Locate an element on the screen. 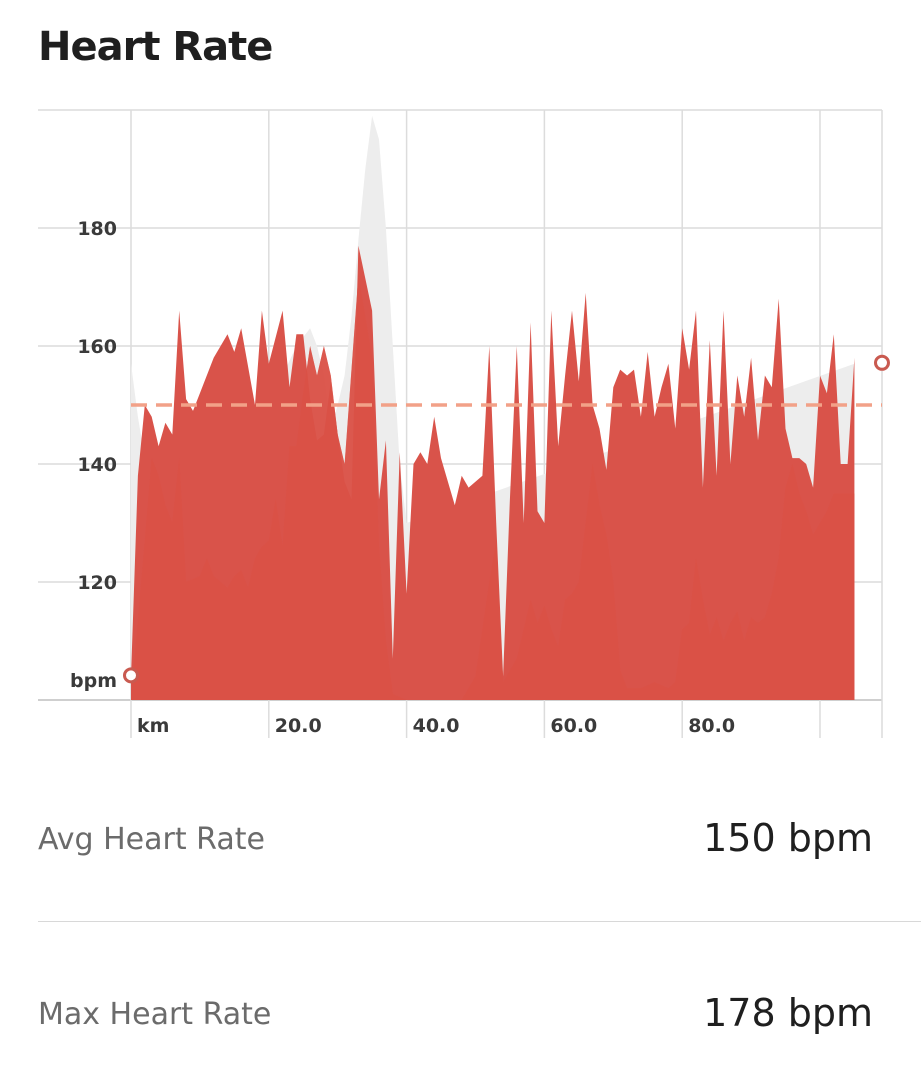 The image size is (921, 1080). y-tick-label: 120 is located at coordinates (97, 583).